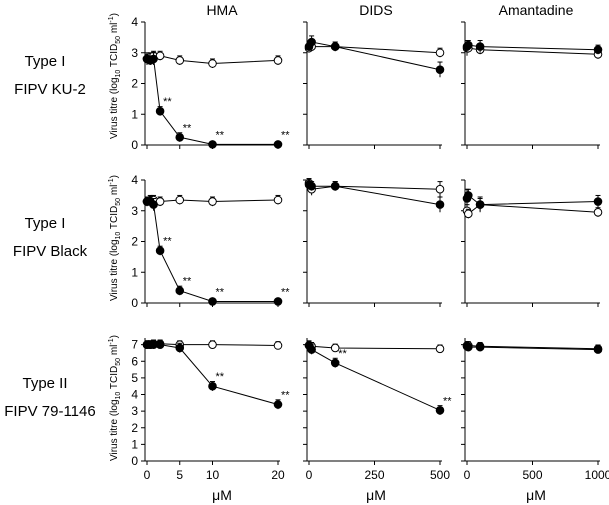 This screenshot has height=505, width=609. Describe the element at coordinates (50, 89) in the screenshot. I see `row-strain-1: FIPV KU-2` at that location.